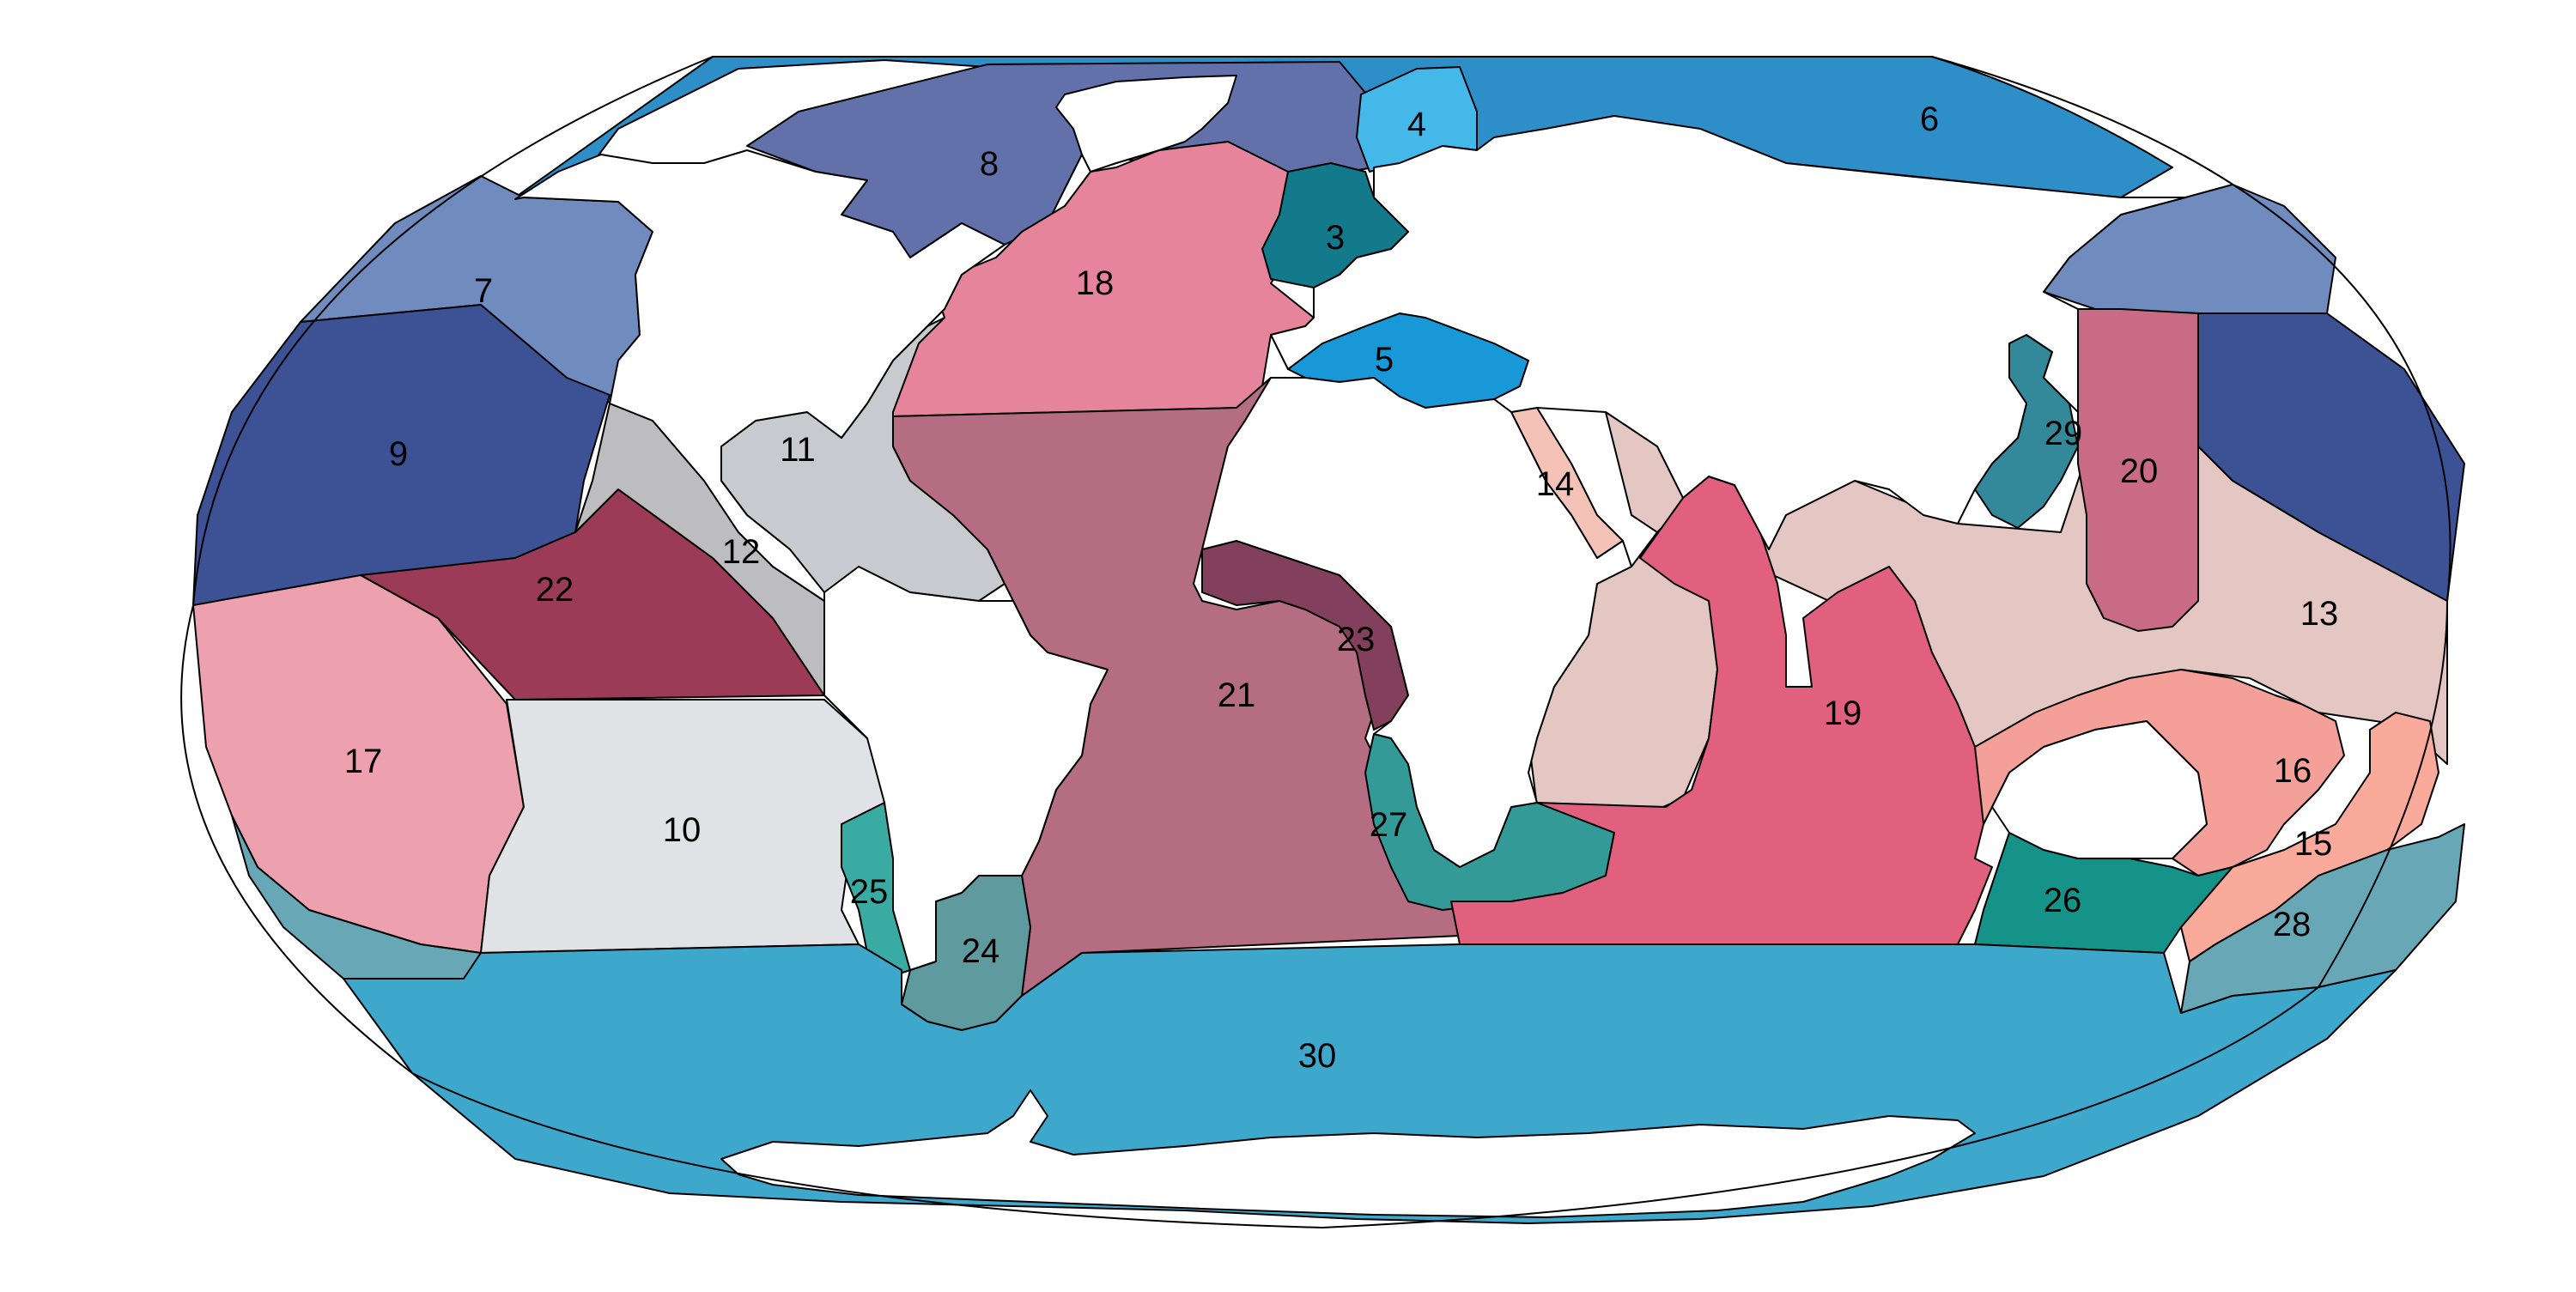  Describe the element at coordinates (966, 768) in the screenshot. I see `south-america` at that location.